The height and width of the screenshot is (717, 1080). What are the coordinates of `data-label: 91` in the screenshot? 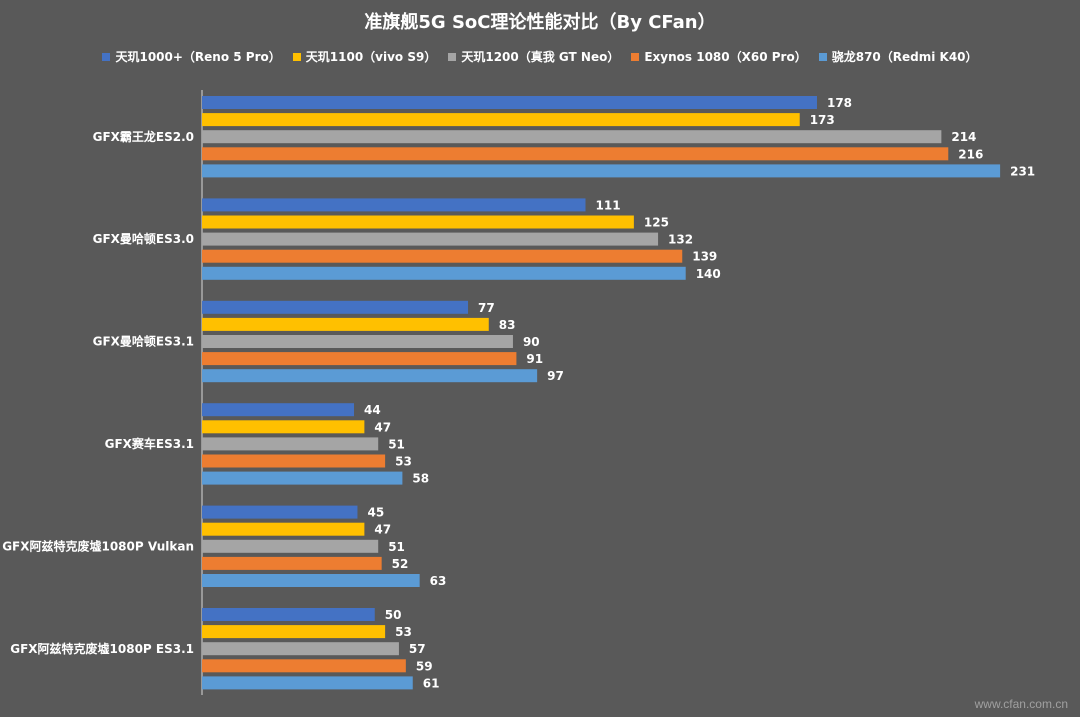 It's located at (534, 359).